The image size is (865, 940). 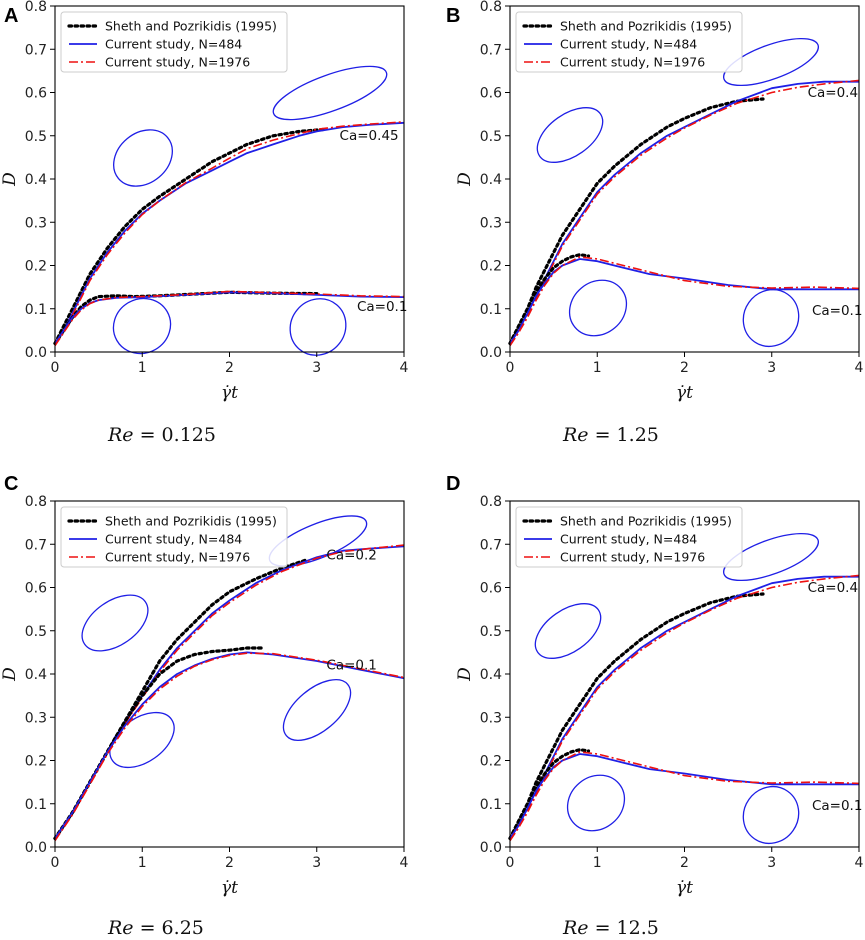 I want to click on re-value: = 0.125, so click(x=175, y=435).